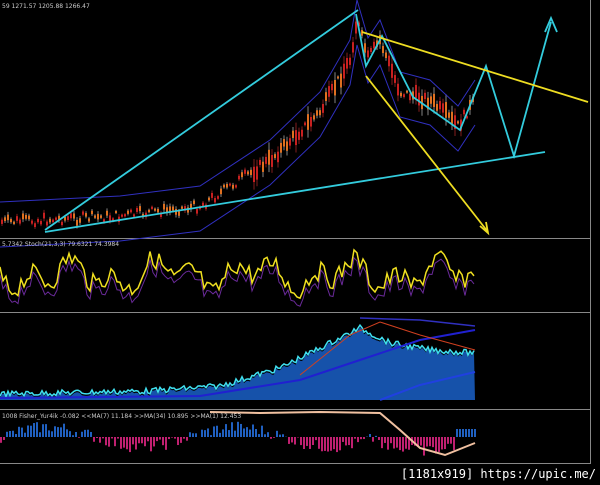 The image size is (600, 485). Describe the element at coordinates (237, 361) in the screenshot. I see `osc-line` at that location.